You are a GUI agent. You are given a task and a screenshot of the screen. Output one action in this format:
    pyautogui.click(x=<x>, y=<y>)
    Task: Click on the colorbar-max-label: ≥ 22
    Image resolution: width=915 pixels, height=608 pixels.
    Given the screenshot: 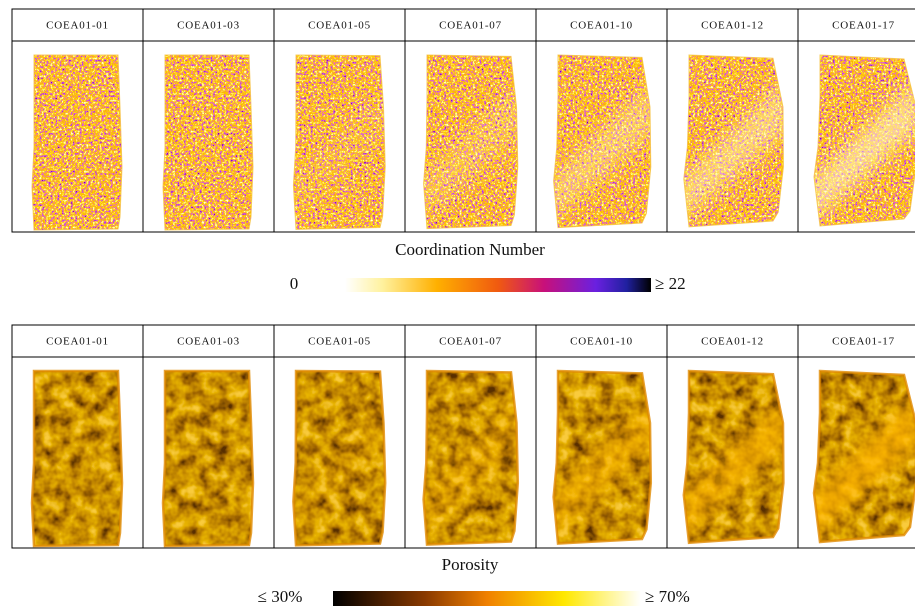 What is the action you would take?
    pyautogui.click(x=670, y=283)
    